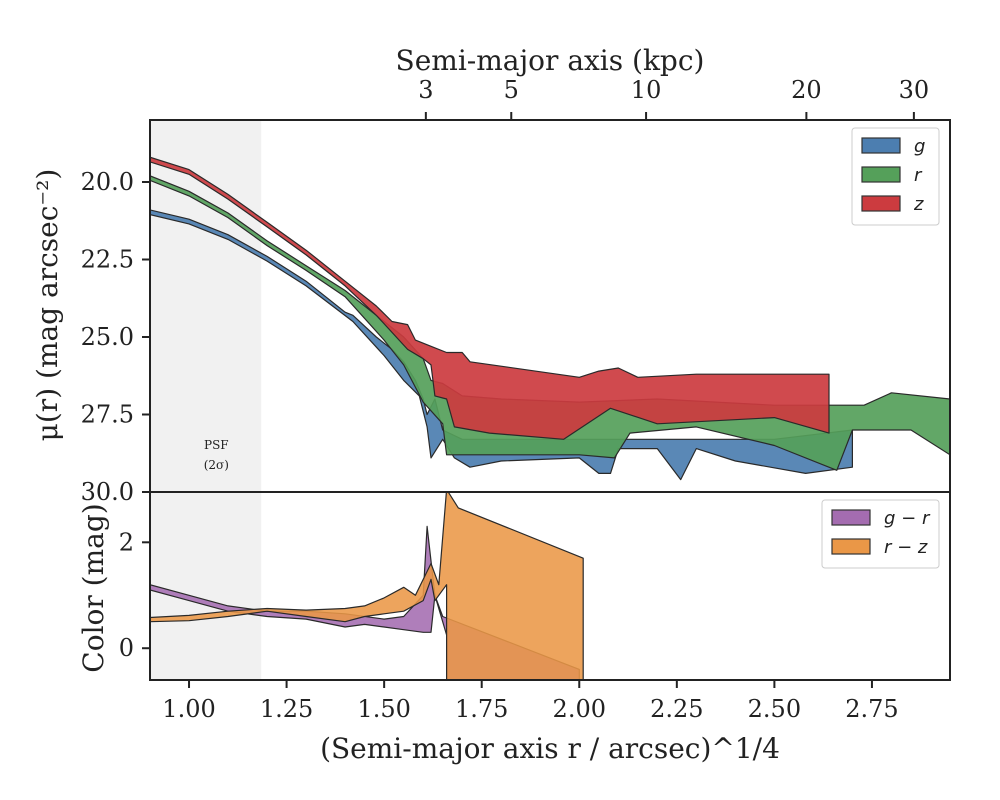 The image size is (1000, 800). I want to click on top-tick-label: 10, so click(646, 90).